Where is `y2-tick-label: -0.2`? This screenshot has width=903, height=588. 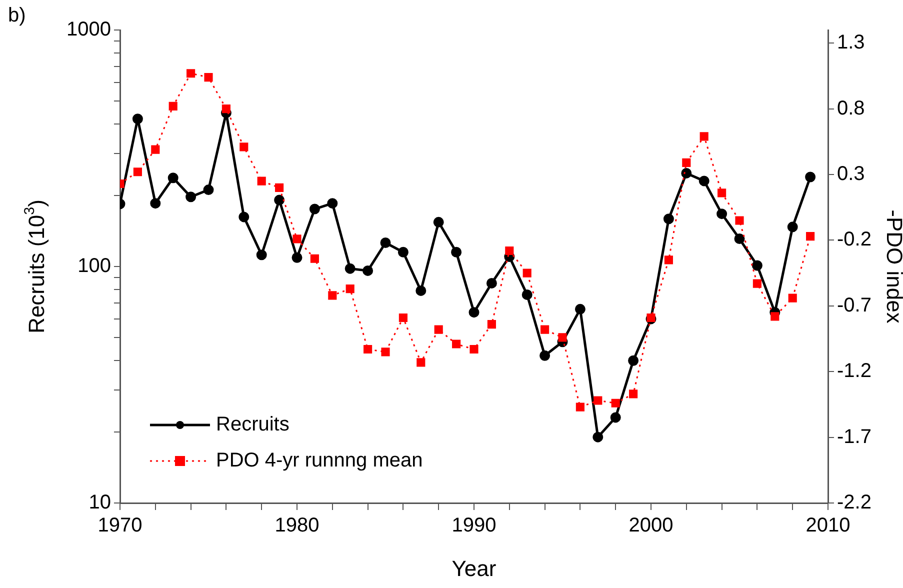 y2-tick-label: -0.2 is located at coordinates (854, 239).